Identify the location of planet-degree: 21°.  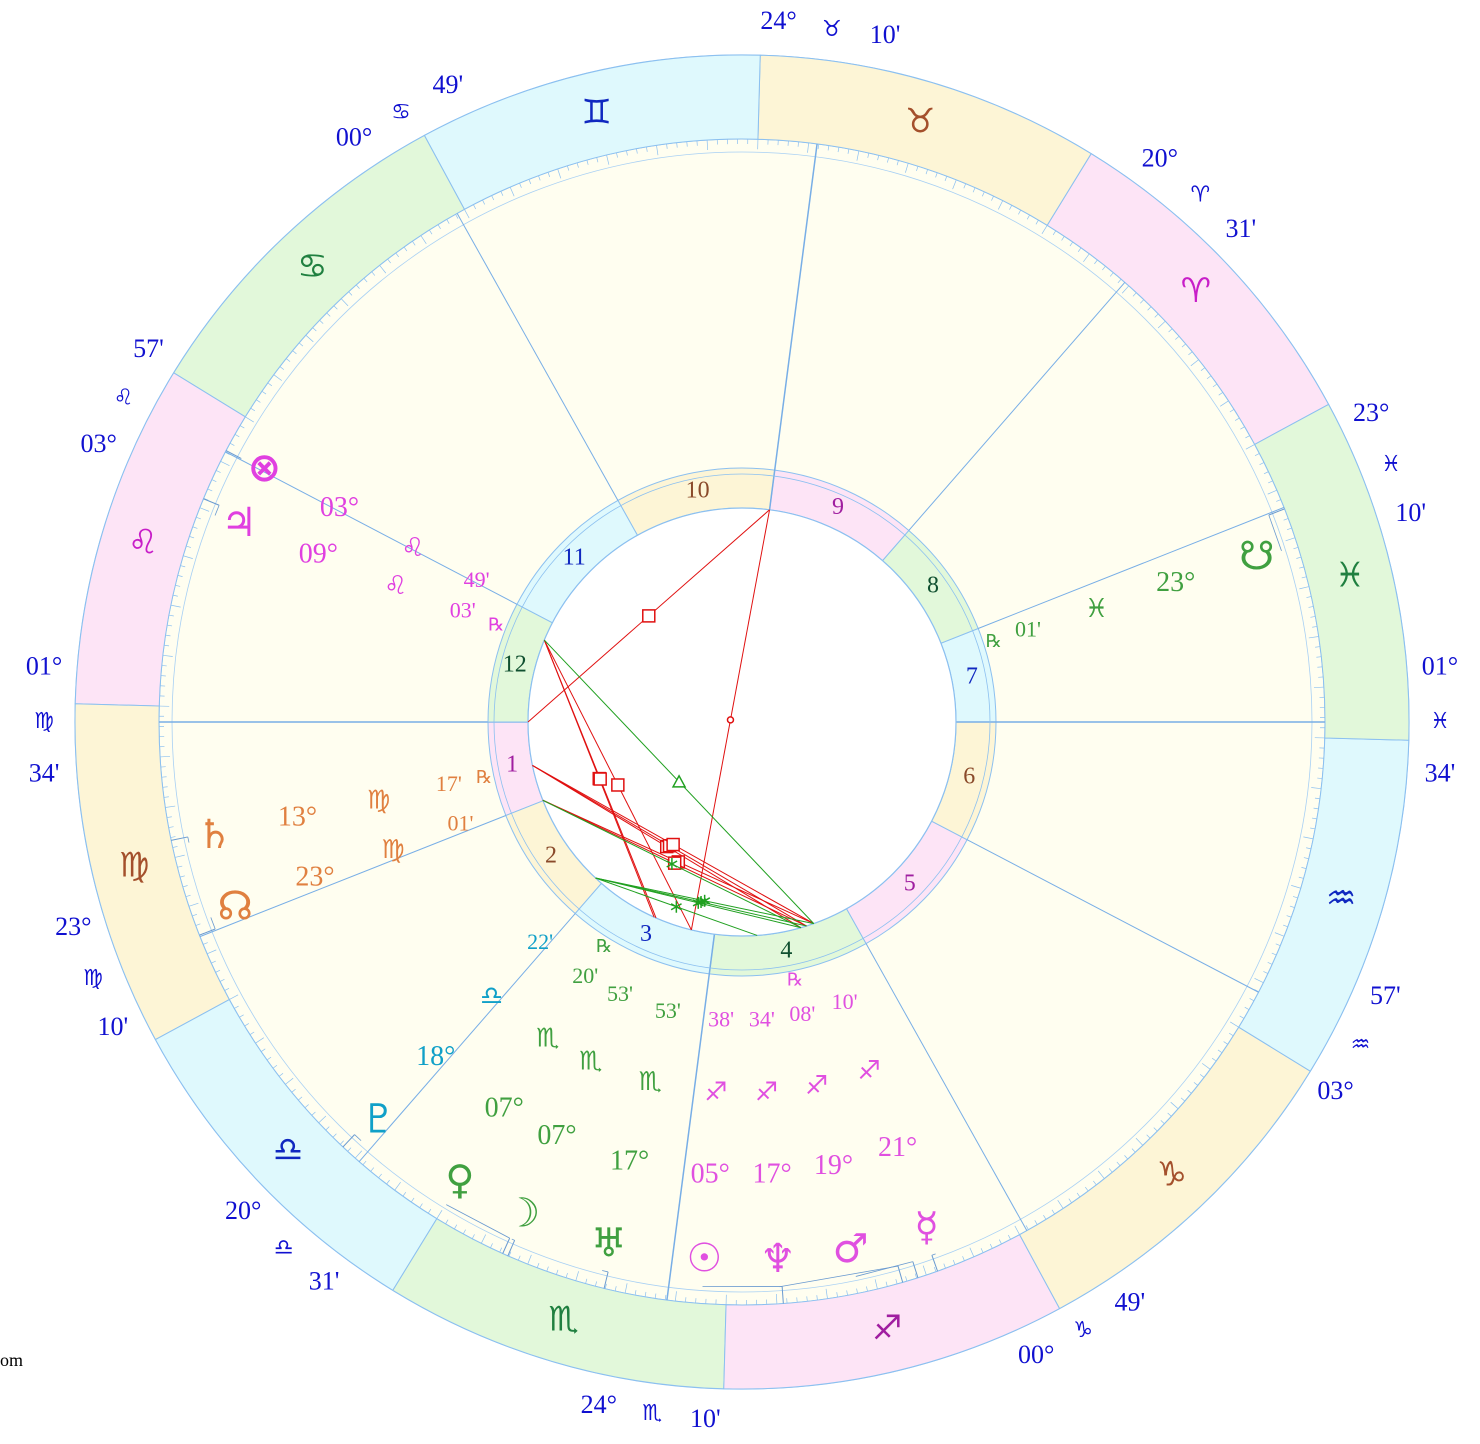
(897, 1147).